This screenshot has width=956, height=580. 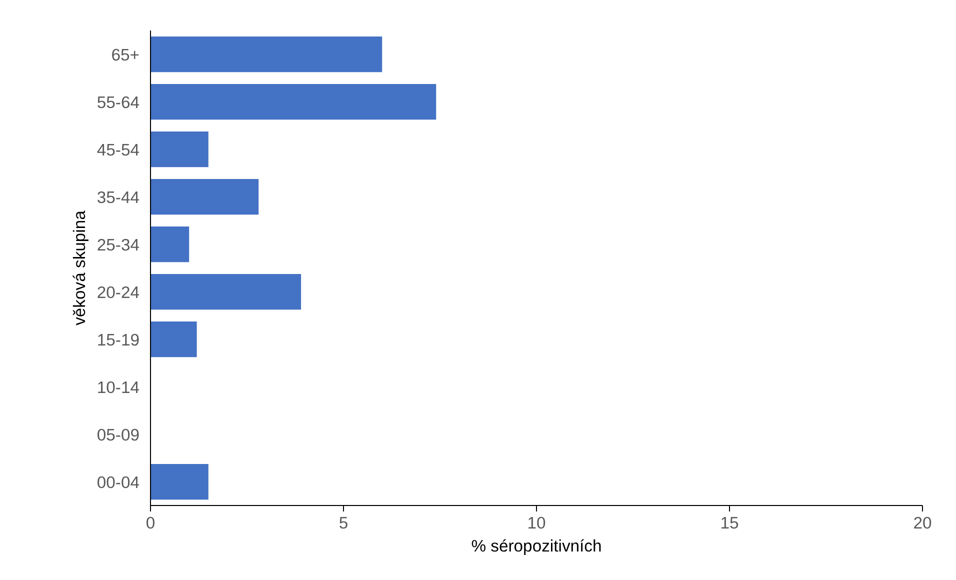 What do you see at coordinates (118, 434) in the screenshot?
I see `y-tick-label: 05-09` at bounding box center [118, 434].